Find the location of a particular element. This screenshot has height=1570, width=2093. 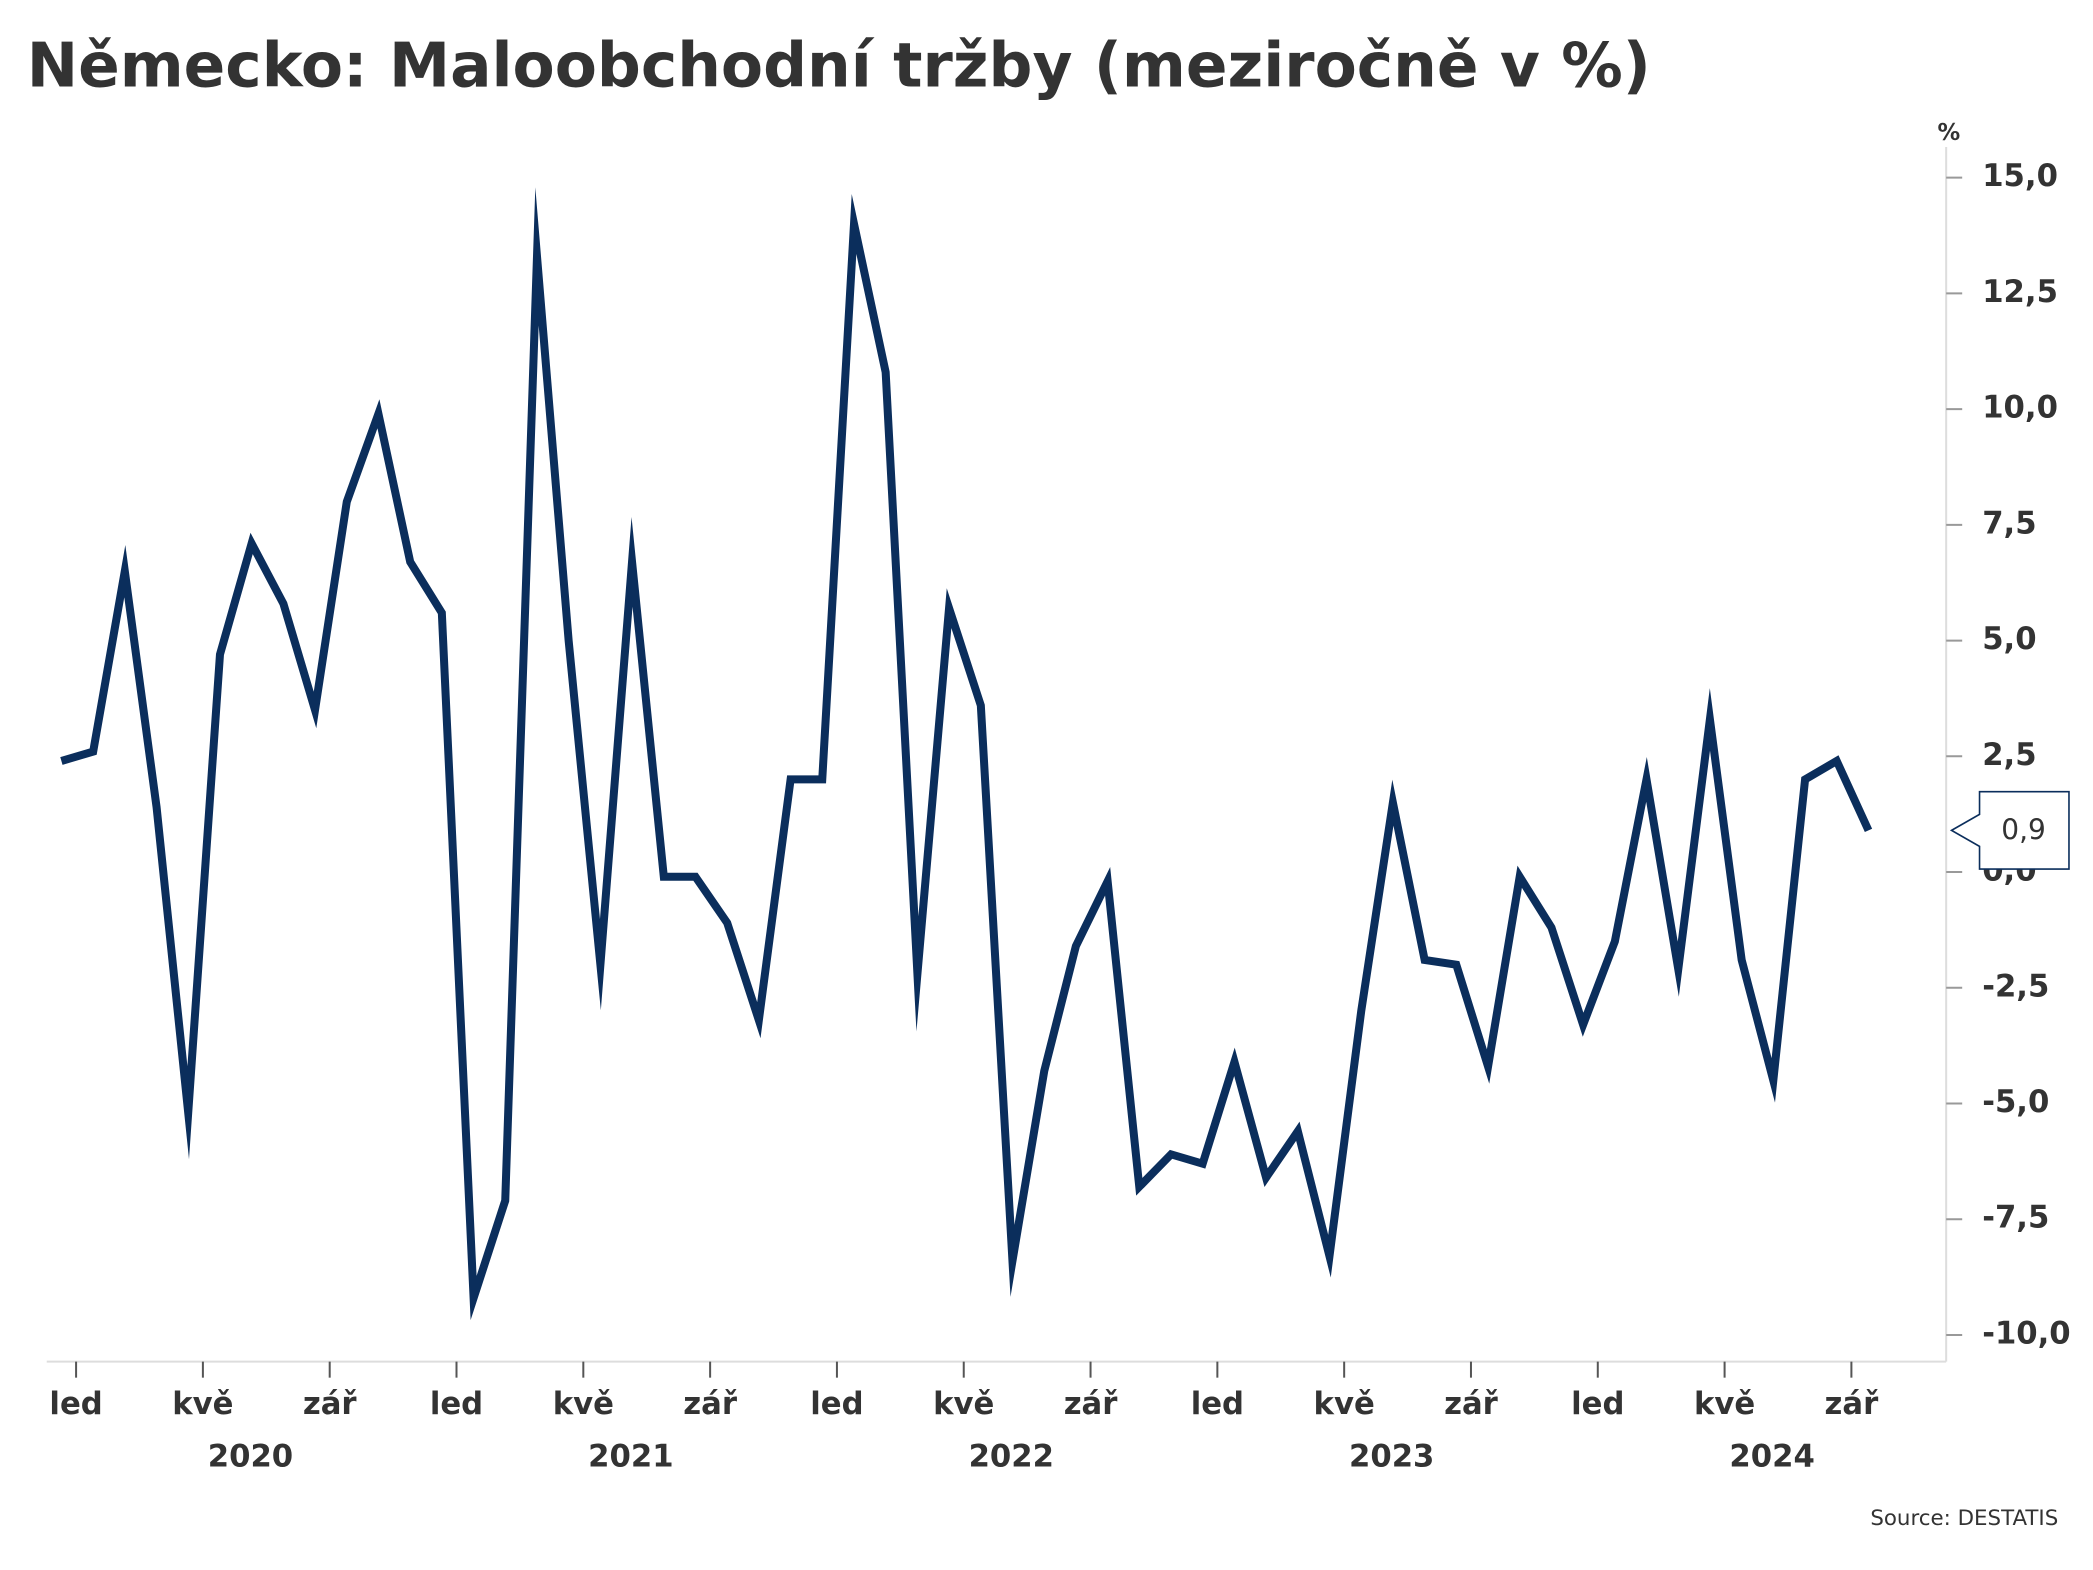

y-tick-label: 2,5 is located at coordinates (2009, 755).